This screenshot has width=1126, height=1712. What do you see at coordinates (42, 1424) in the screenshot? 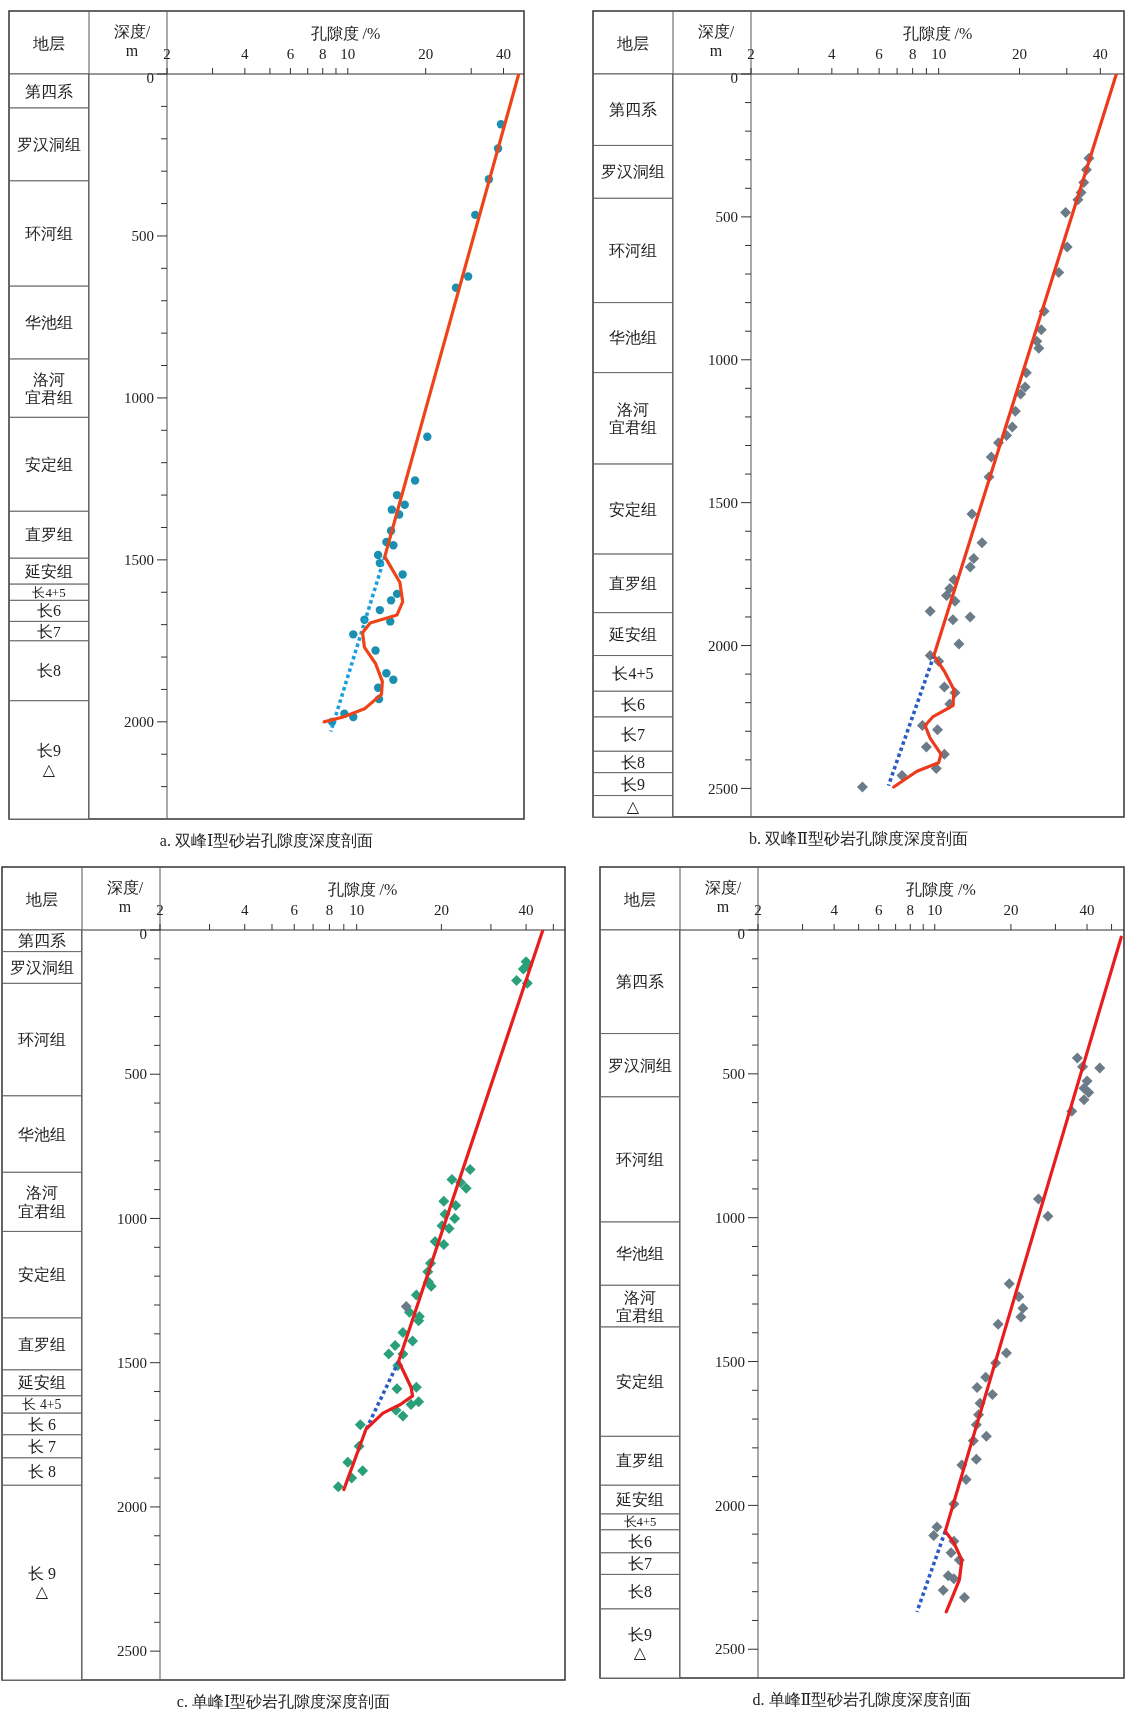
I see `series-label: 长 6` at bounding box center [42, 1424].